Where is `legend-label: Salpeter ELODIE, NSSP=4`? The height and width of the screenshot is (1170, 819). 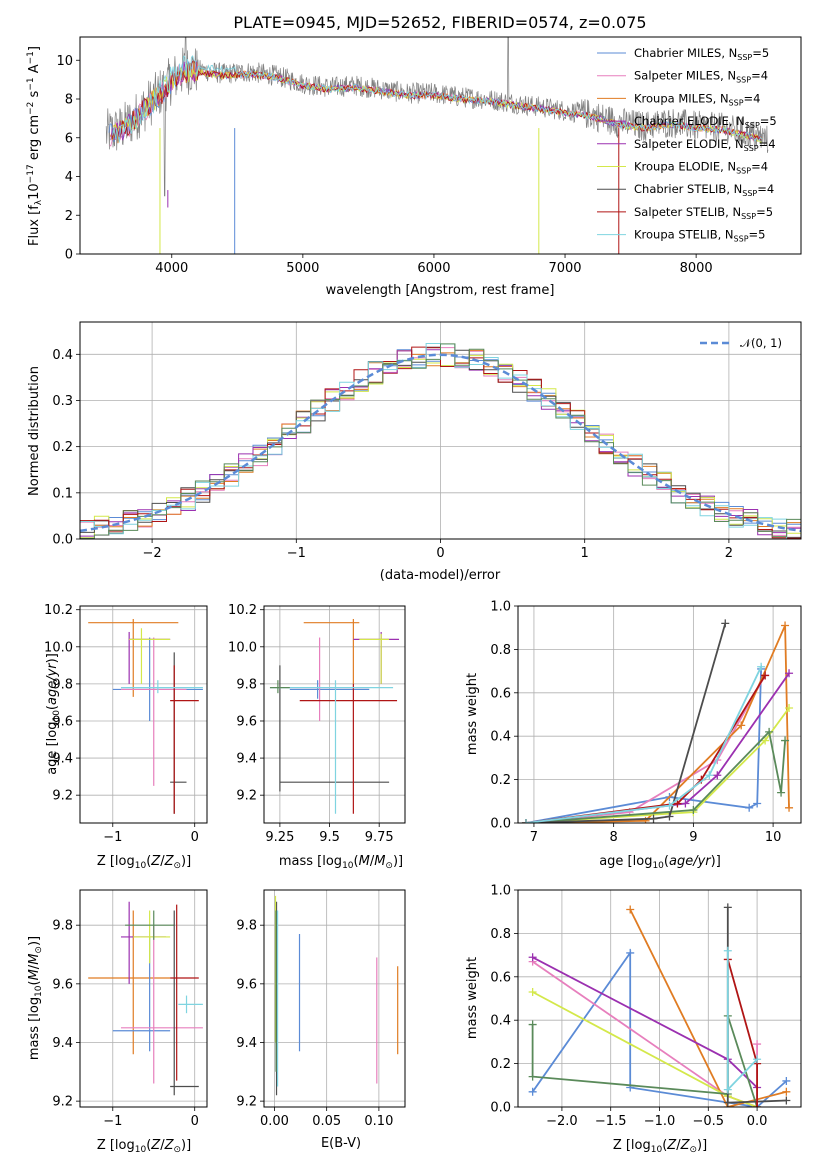 legend-label: Salpeter ELODIE, NSSP=4 is located at coordinates (705, 145).